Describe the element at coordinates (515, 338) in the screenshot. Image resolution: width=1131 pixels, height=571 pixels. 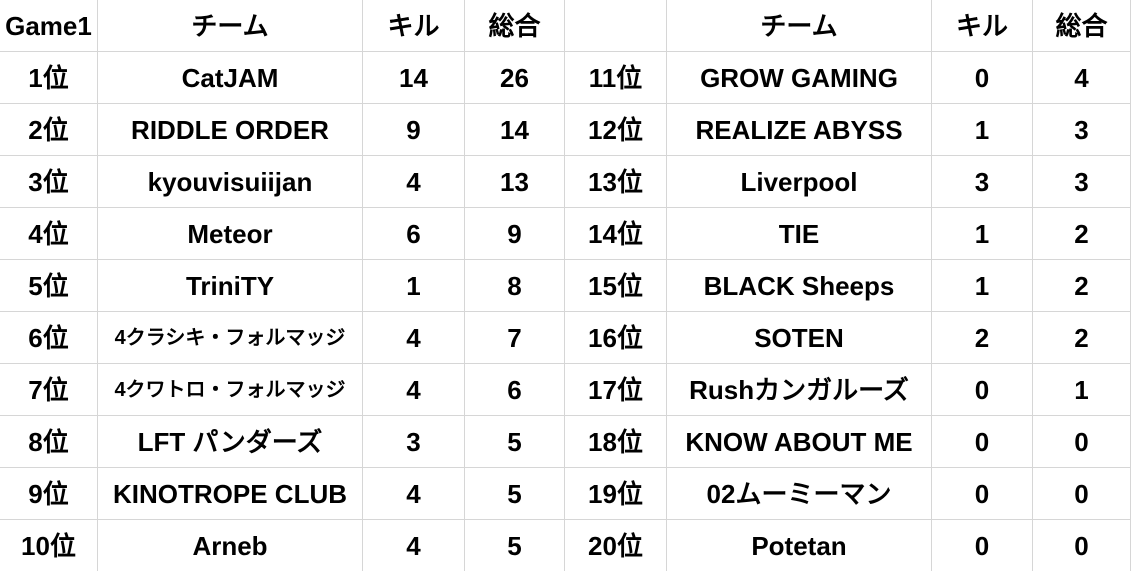
I see `total-cell: 7` at that location.